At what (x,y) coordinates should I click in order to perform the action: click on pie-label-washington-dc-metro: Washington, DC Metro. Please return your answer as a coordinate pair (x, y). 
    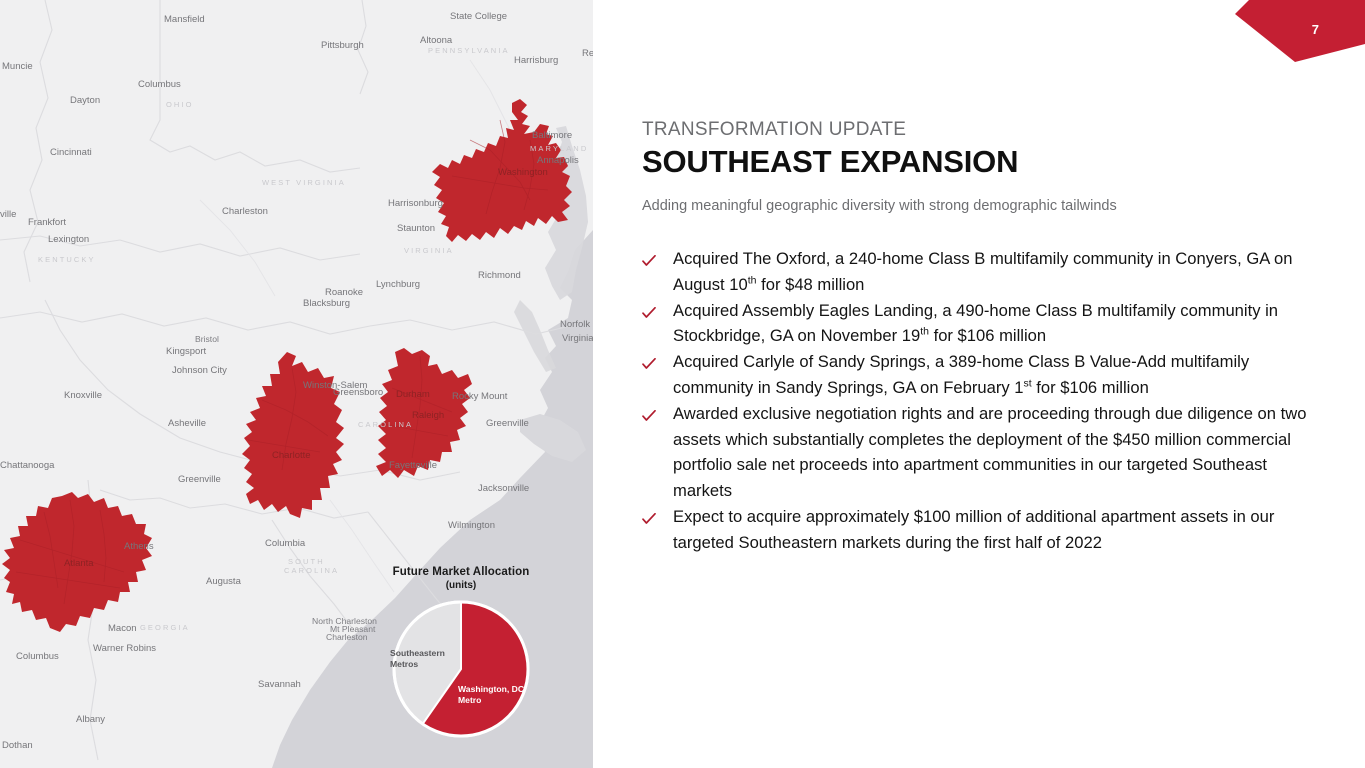
    Looking at the image, I should click on (491, 694).